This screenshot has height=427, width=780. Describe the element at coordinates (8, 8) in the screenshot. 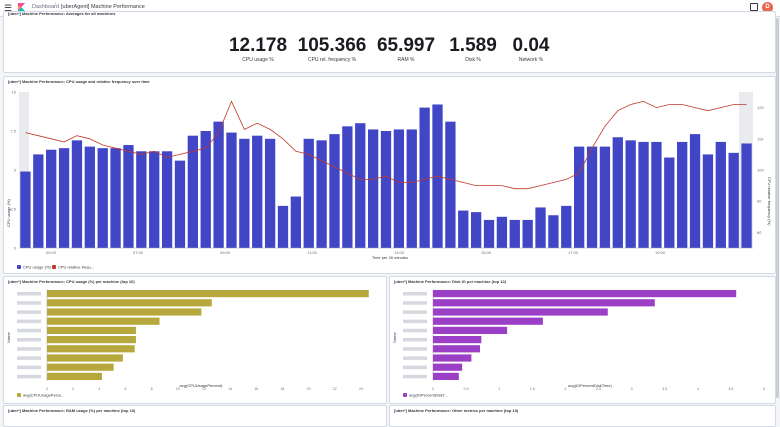

I see `hamburger-menu-icon: ☰` at that location.